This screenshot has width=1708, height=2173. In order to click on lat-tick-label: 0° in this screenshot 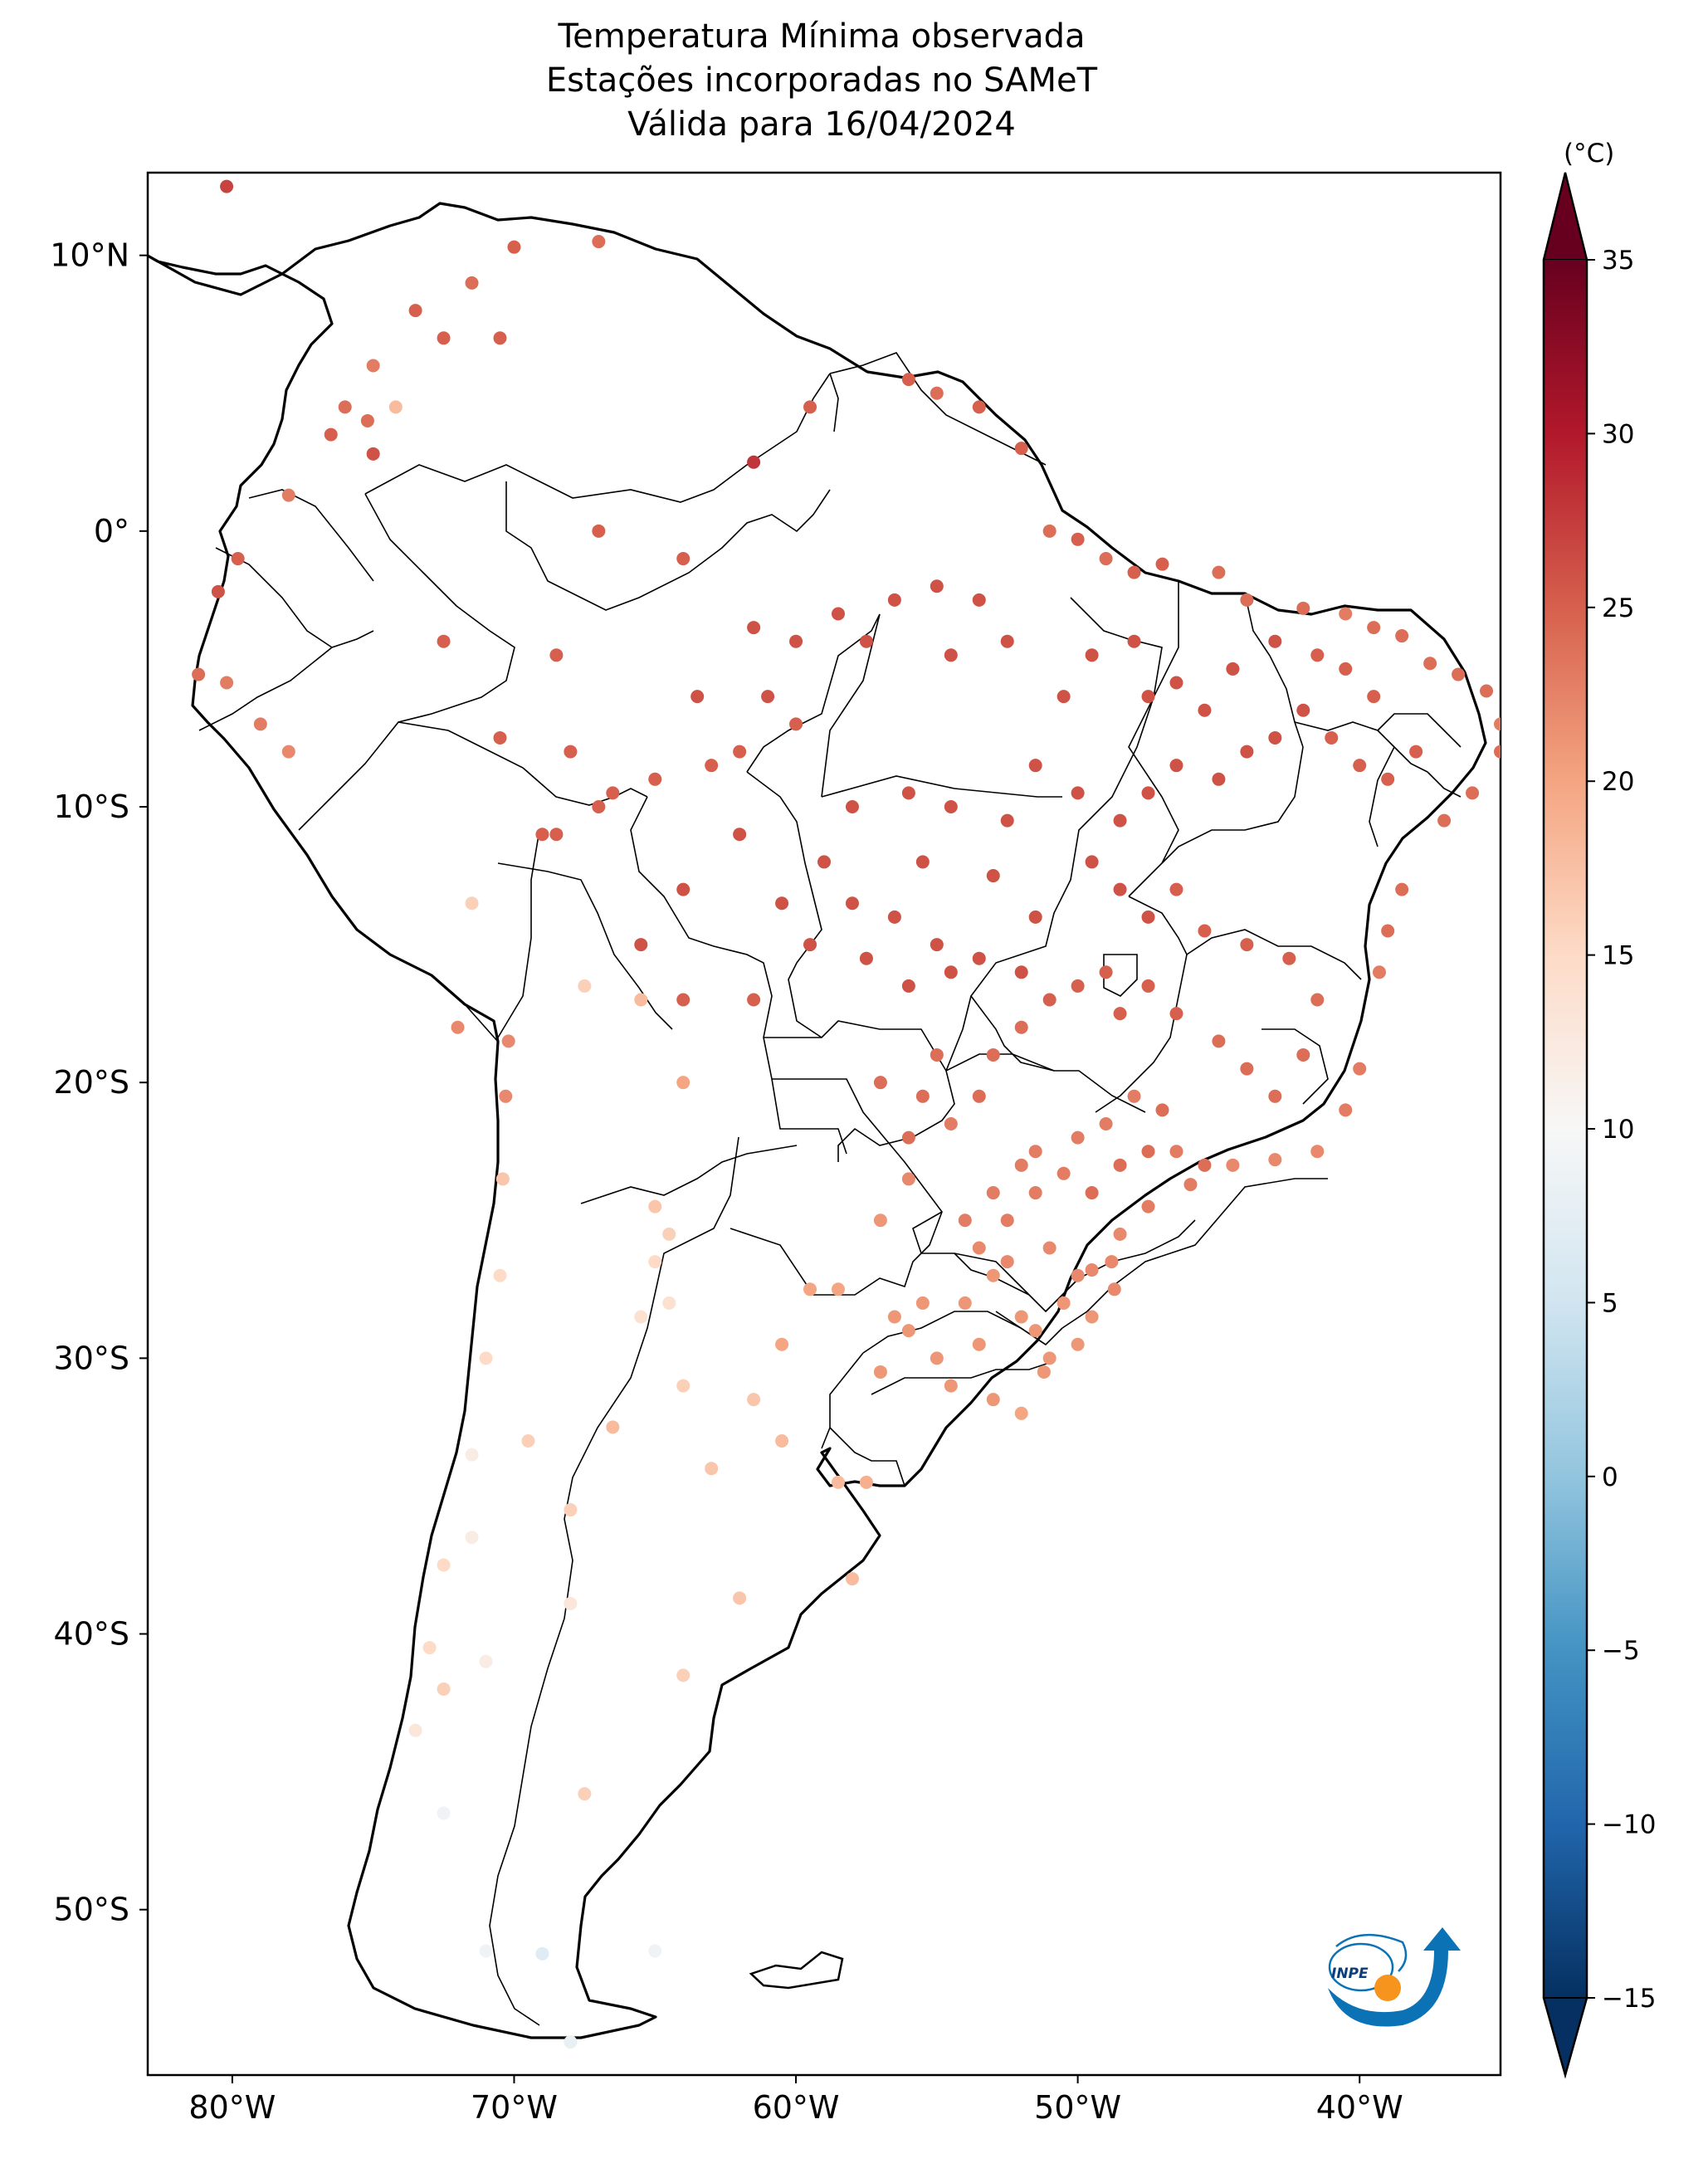, I will do `click(111, 531)`.